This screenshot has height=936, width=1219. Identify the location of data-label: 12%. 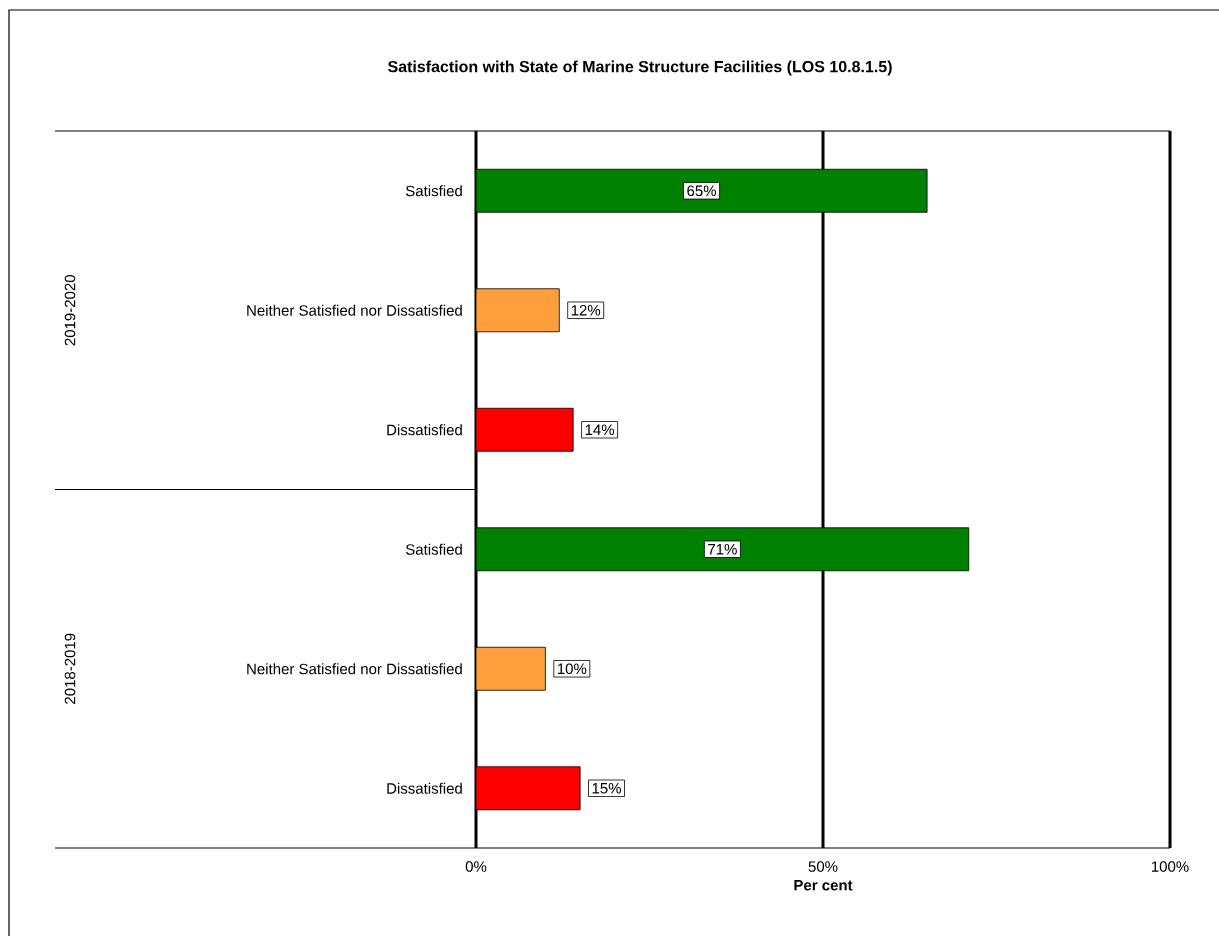
(586, 310).